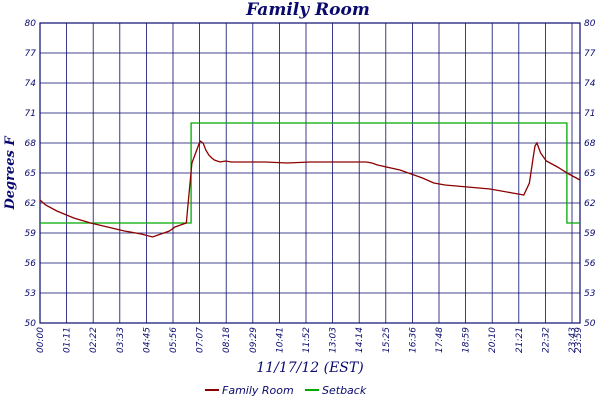  What do you see at coordinates (41, 340) in the screenshot?
I see `x-tick-label: 00:00` at bounding box center [41, 340].